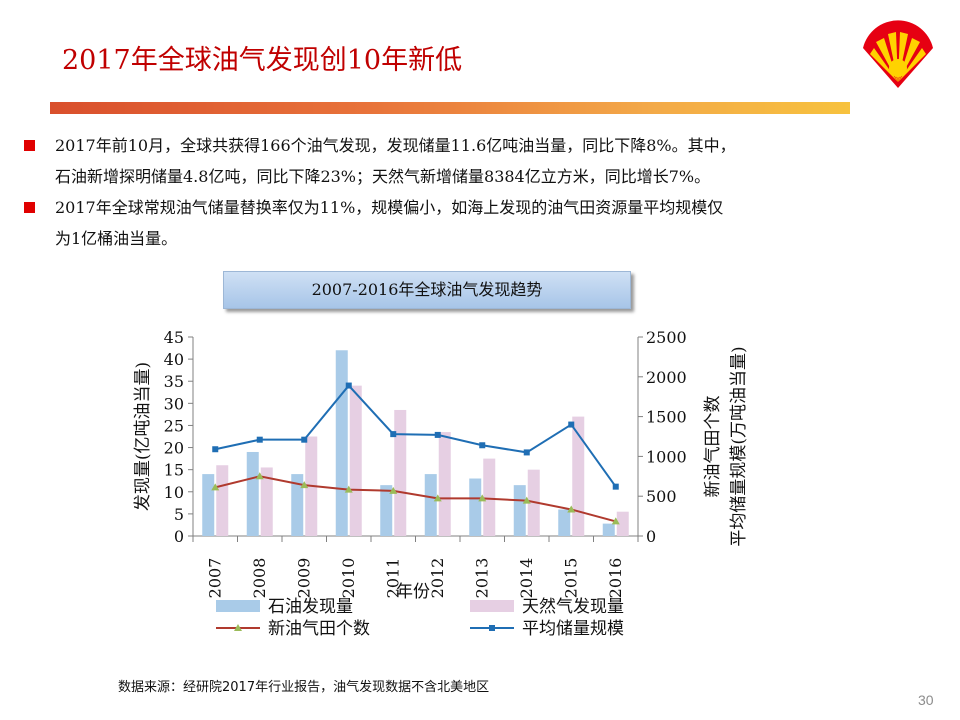 Image resolution: width=960 pixels, height=720 pixels. Describe the element at coordinates (303, 578) in the screenshot. I see `x-tick-label: 2009` at that location.